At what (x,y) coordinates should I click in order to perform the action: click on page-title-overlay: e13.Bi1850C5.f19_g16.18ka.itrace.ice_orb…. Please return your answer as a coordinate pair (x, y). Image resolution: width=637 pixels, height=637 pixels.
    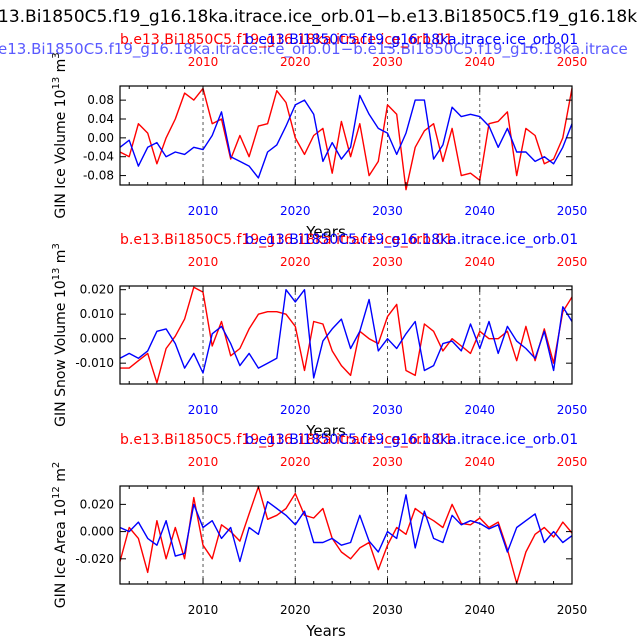
    Looking at the image, I should click on (314, 49).